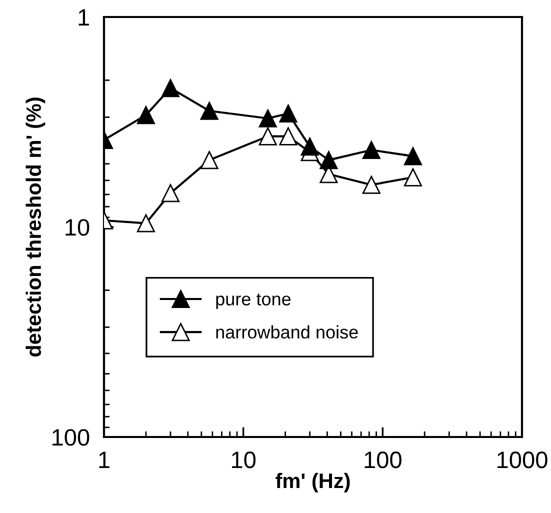  I want to click on x-tick-label: 1, so click(104, 460).